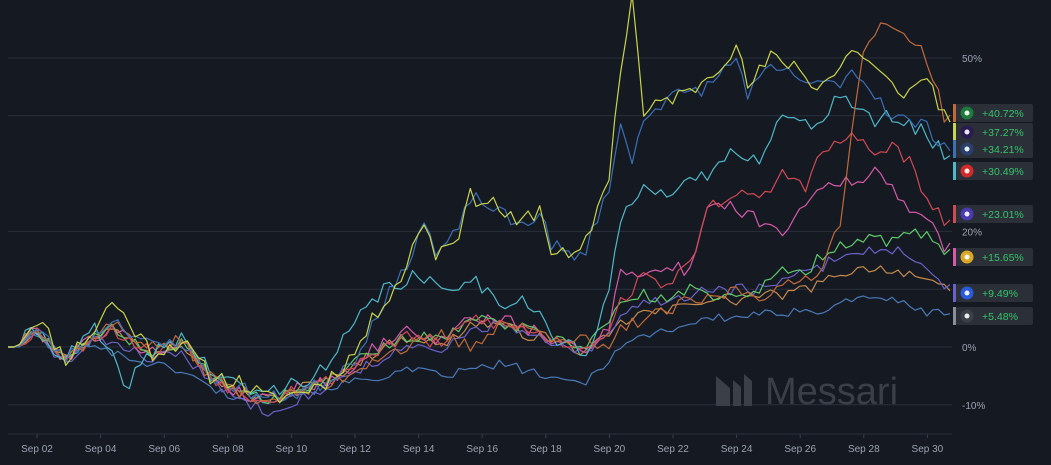 The width and height of the screenshot is (1051, 465). What do you see at coordinates (1003, 114) in the screenshot?
I see `badge-value: +40.72%` at bounding box center [1003, 114].